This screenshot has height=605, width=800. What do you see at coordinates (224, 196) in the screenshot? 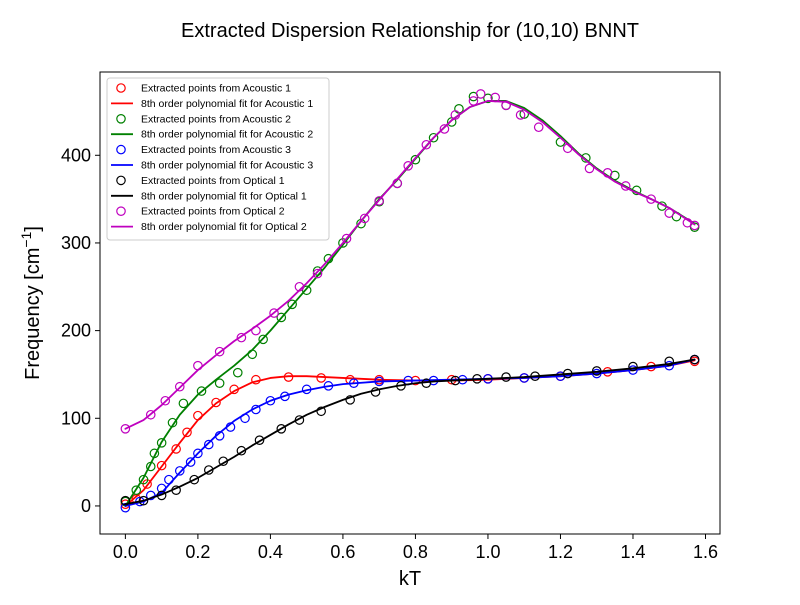
I see `legend-label-fit-optical-1: 8th order polynomial fit for Optical 1` at bounding box center [224, 196].